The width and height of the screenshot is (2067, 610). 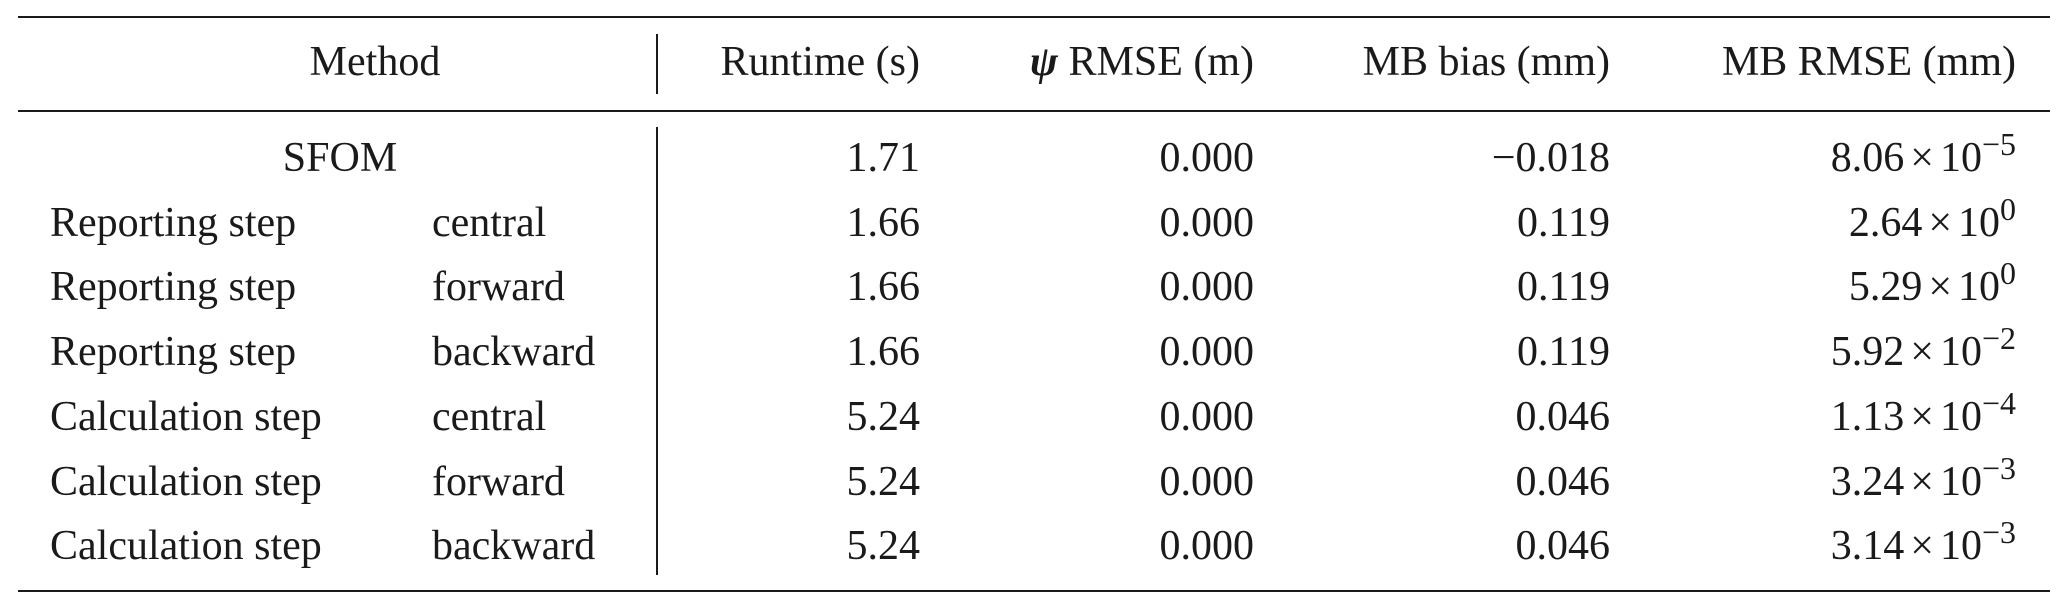 I want to click on row-mb-rmse: 1.13 × 10−4, so click(x=1828, y=414).